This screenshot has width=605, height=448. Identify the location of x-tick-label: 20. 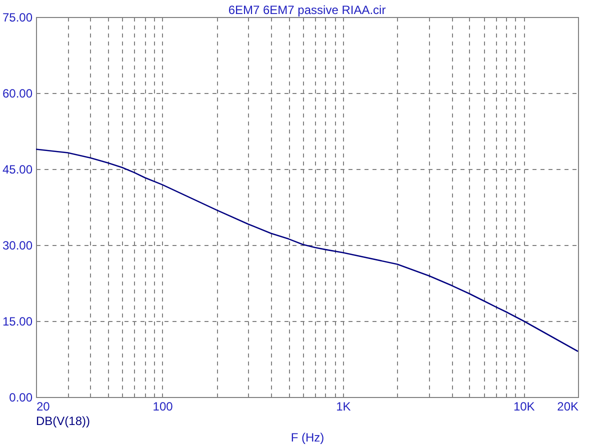
(43, 407).